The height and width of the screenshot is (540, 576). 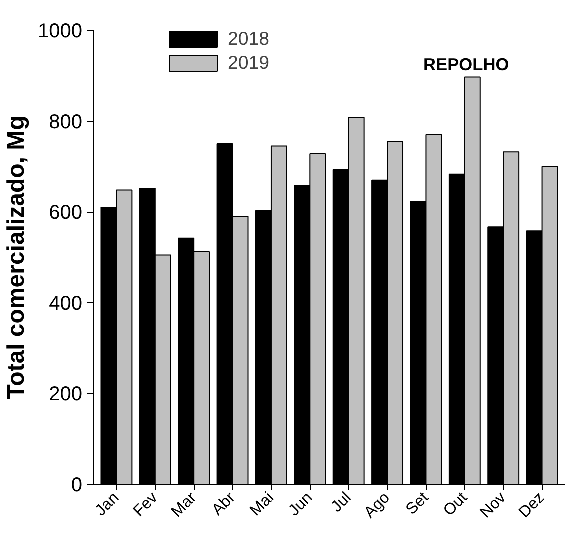 I want to click on legend-label: 2018, so click(x=249, y=39).